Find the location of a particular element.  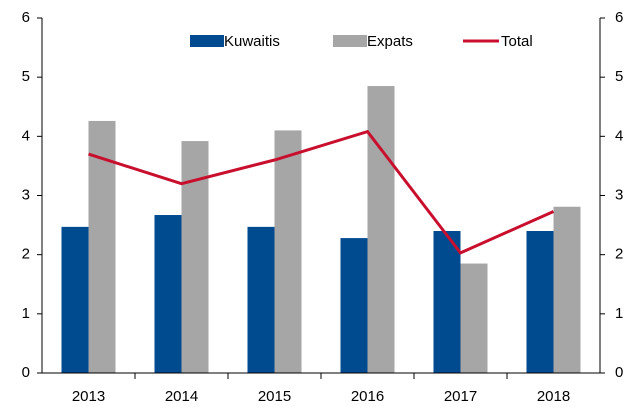

x-tick-label: 2017 is located at coordinates (460, 396).